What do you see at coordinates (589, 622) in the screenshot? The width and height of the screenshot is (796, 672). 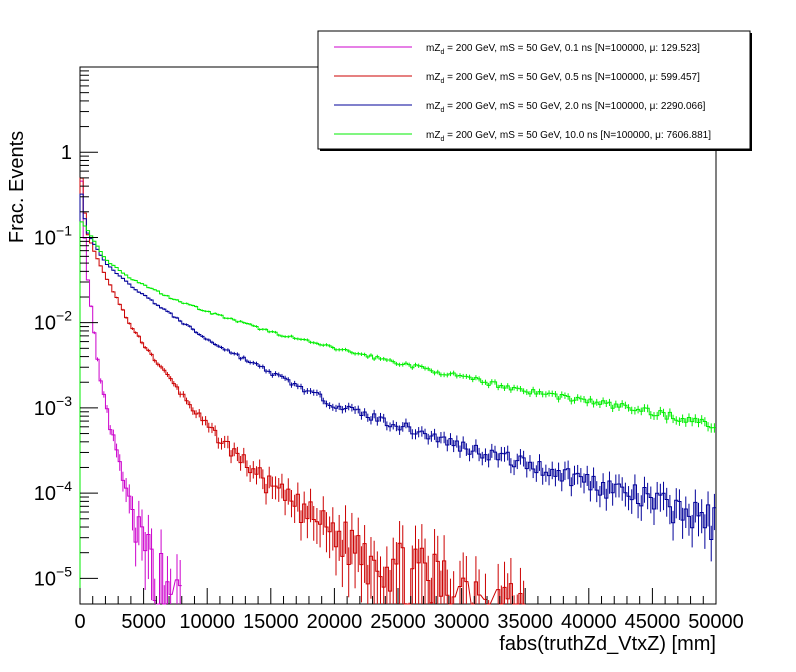 I see `x-tick-label: 40000` at bounding box center [589, 622].